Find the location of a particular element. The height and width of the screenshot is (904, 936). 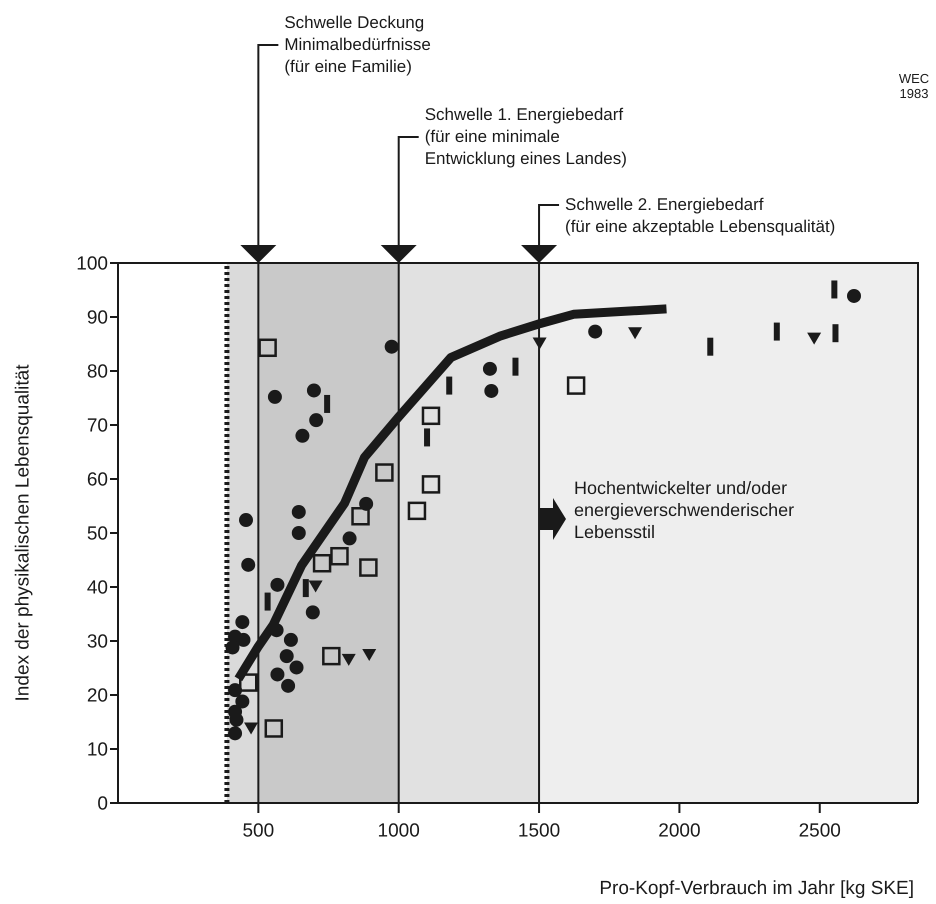

annotation: Hochentwickelter und/oder energieverschwenderischer Lebensstil is located at coordinates (684, 510).